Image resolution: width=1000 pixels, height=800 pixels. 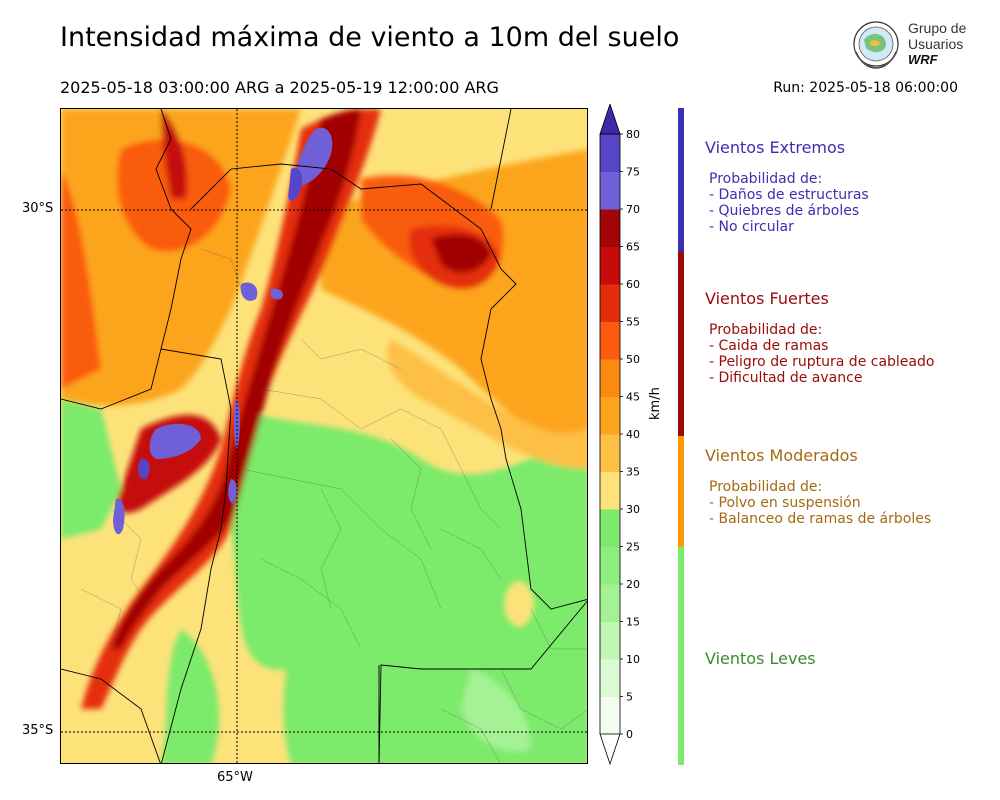 What do you see at coordinates (767, 298) in the screenshot?
I see `category-title: Vientos Fuertes` at bounding box center [767, 298].